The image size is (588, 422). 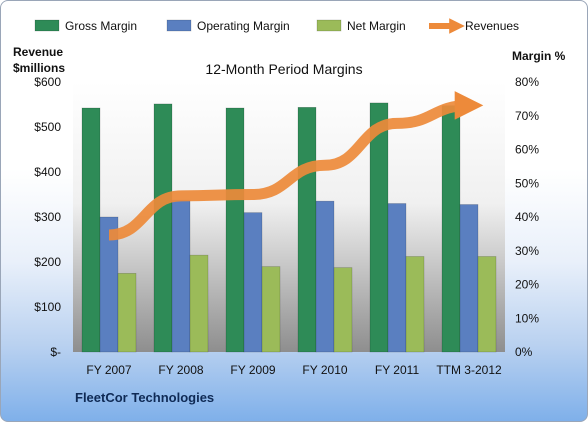 I want to click on left-tick-label: $400, so click(x=47, y=172).